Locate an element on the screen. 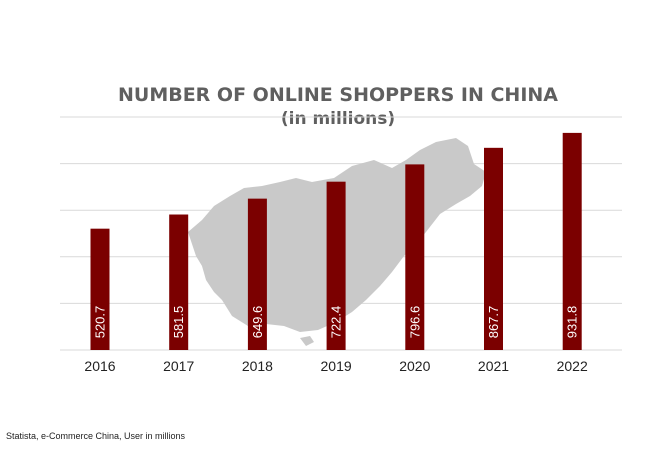 The width and height of the screenshot is (650, 473). data-label-2019: 722.4 is located at coordinates (336, 322).